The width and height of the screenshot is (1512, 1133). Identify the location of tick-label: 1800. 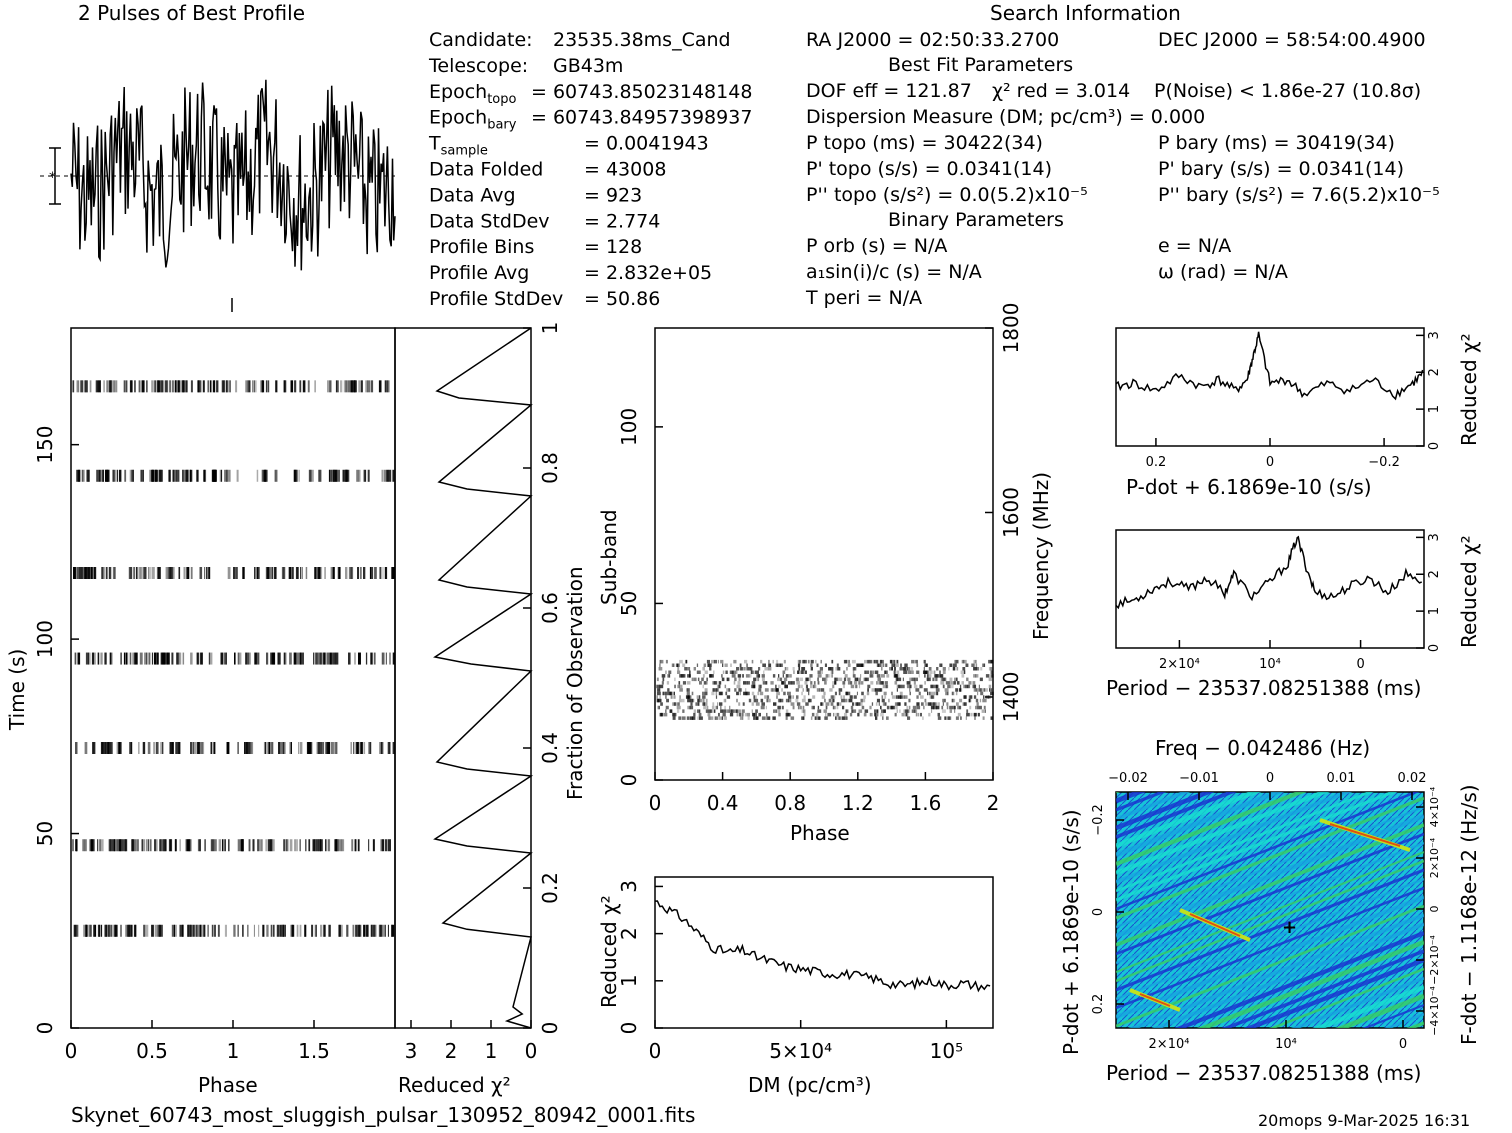
(1011, 328).